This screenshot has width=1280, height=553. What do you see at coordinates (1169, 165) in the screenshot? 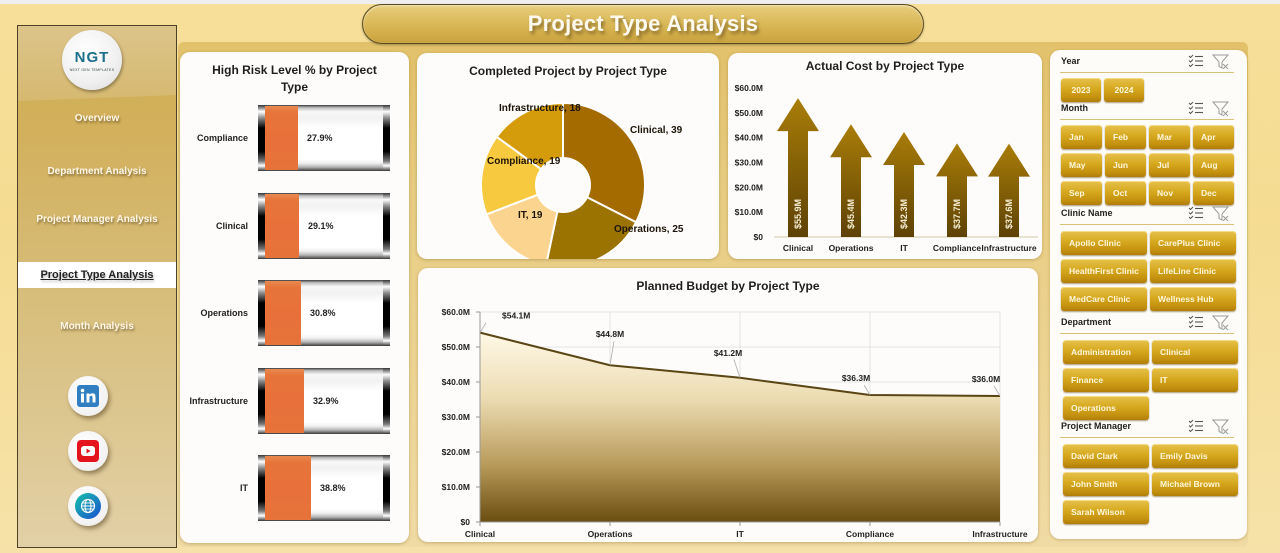
I see `slicer-option-month-jul: Jul` at bounding box center [1169, 165].